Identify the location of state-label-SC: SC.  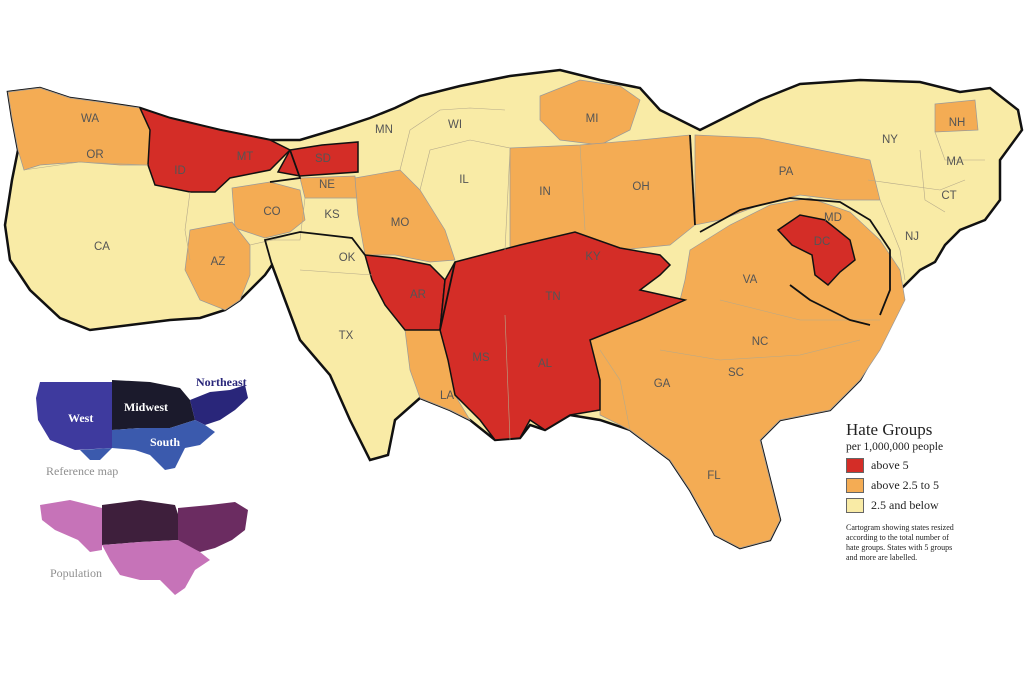
(736, 373).